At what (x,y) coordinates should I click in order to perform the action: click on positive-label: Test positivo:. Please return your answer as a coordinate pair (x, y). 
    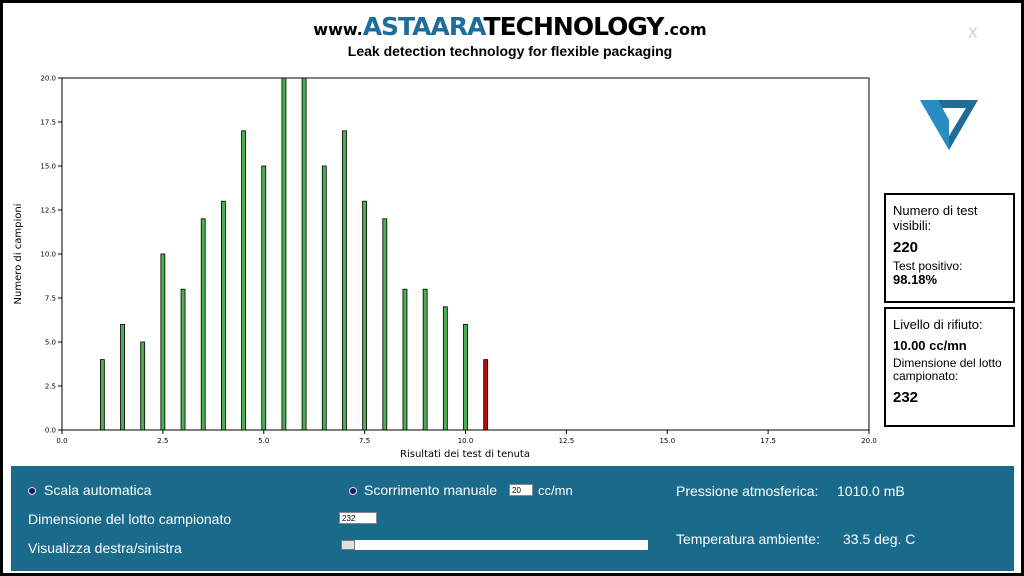
    Looking at the image, I should click on (928, 266).